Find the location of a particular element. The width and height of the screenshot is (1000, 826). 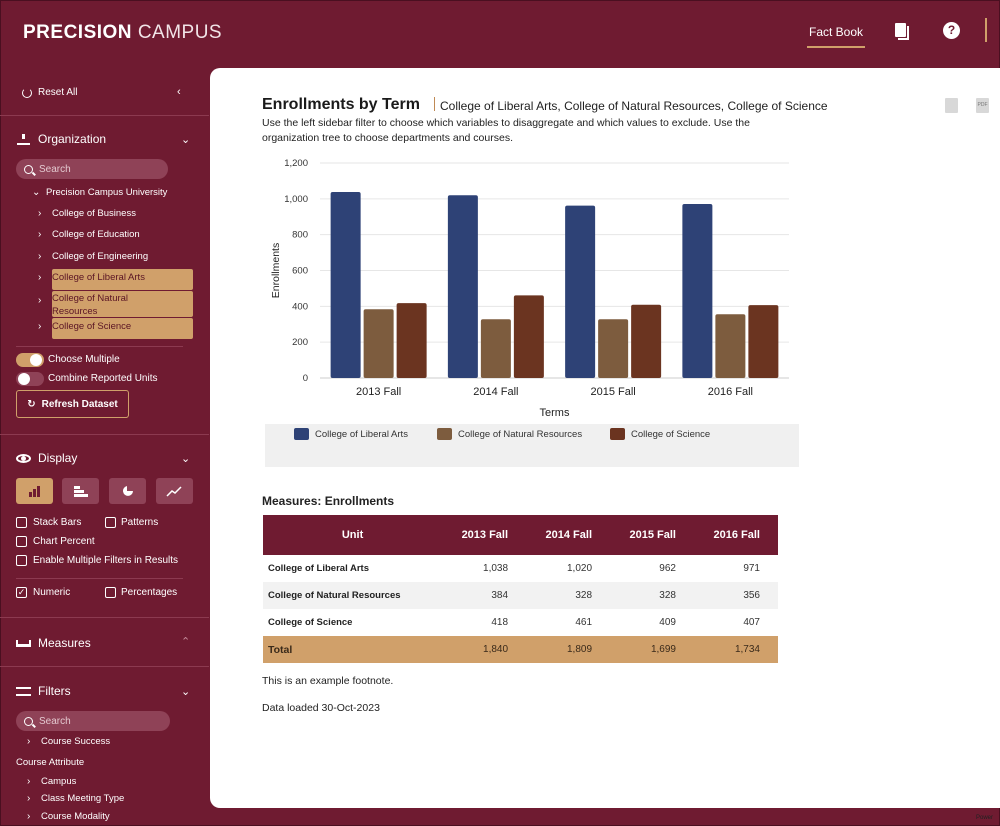

chevron-up-icon: ⌃ is located at coordinates (186, 642).